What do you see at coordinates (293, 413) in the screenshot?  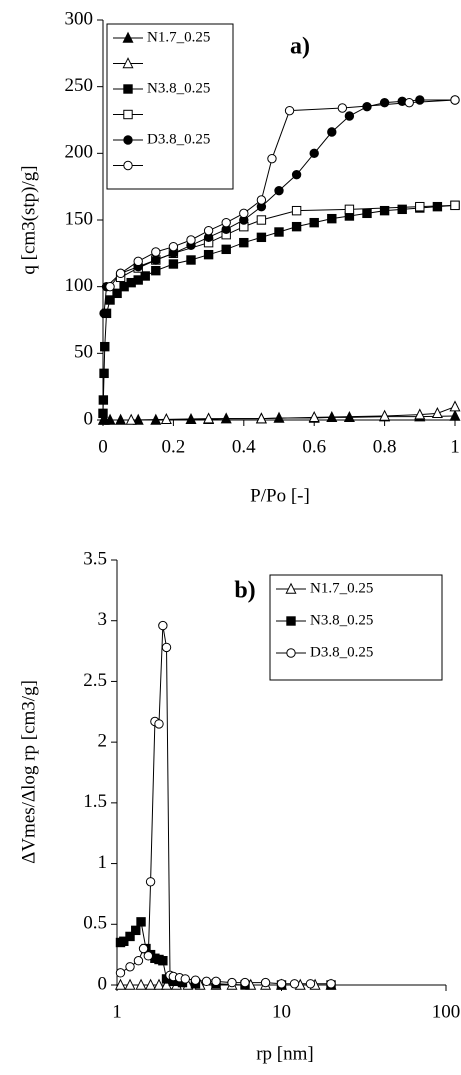 I see `series-line` at bounding box center [293, 413].